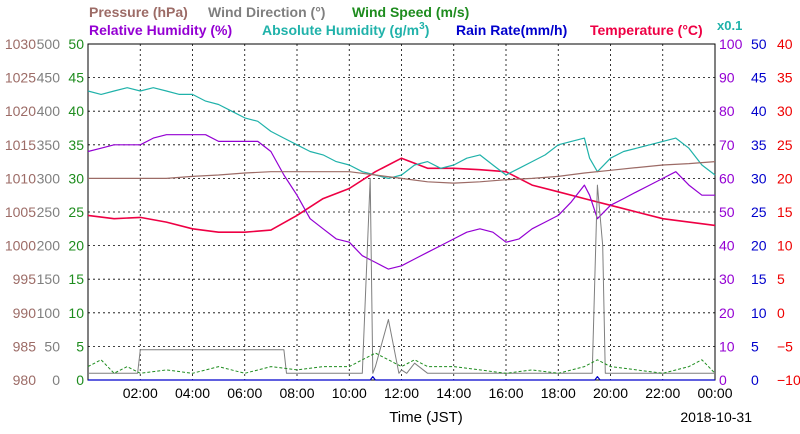 The height and width of the screenshot is (434, 800). Describe the element at coordinates (785, 145) in the screenshot. I see `y-tick-temperature: 25` at that location.